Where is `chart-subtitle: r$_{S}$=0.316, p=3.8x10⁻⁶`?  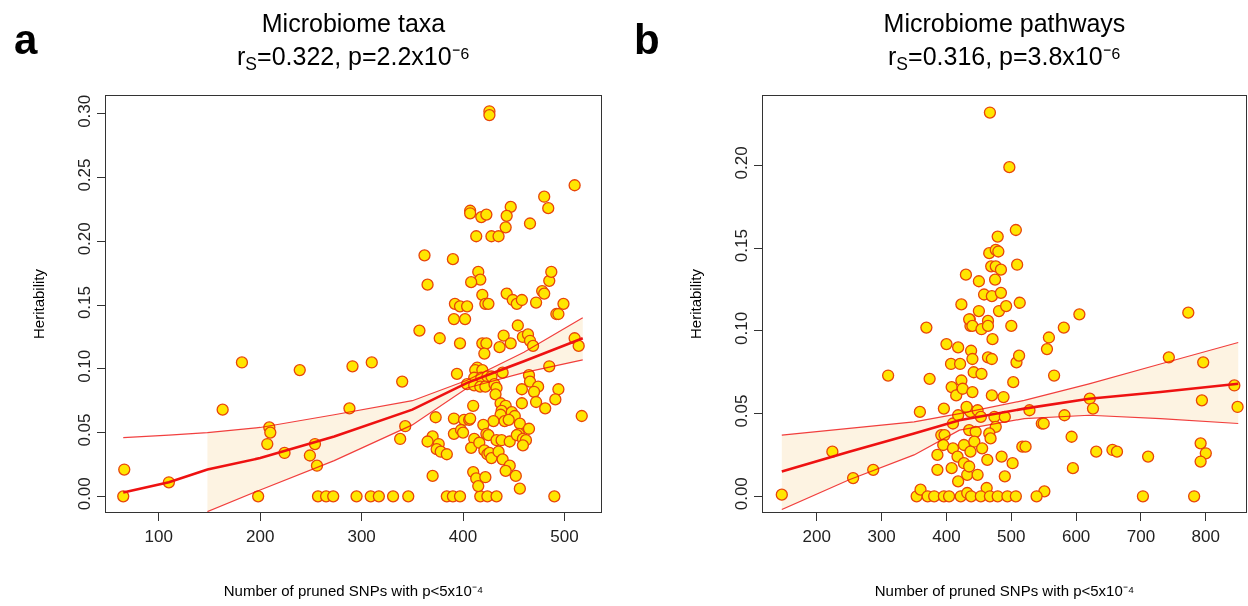
chart-subtitle: r$_{S}$=0.316, p=3.8x10⁻⁶ is located at coordinates (1004, 57).